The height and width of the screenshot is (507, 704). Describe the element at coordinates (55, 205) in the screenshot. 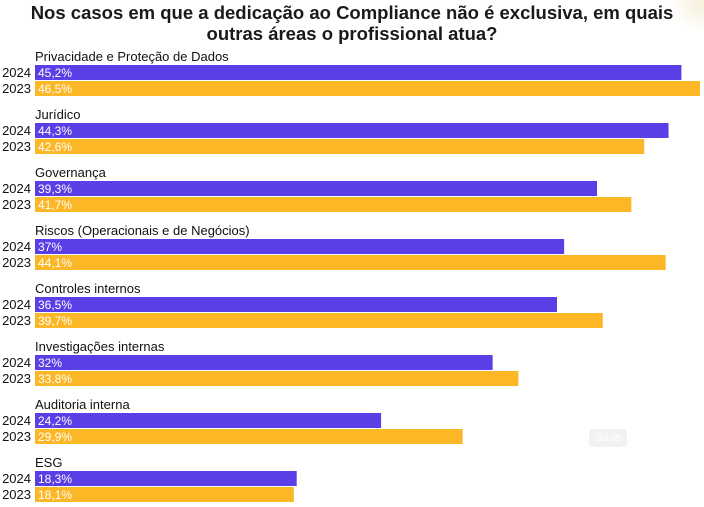

I see `data-label: 41,7%` at that location.